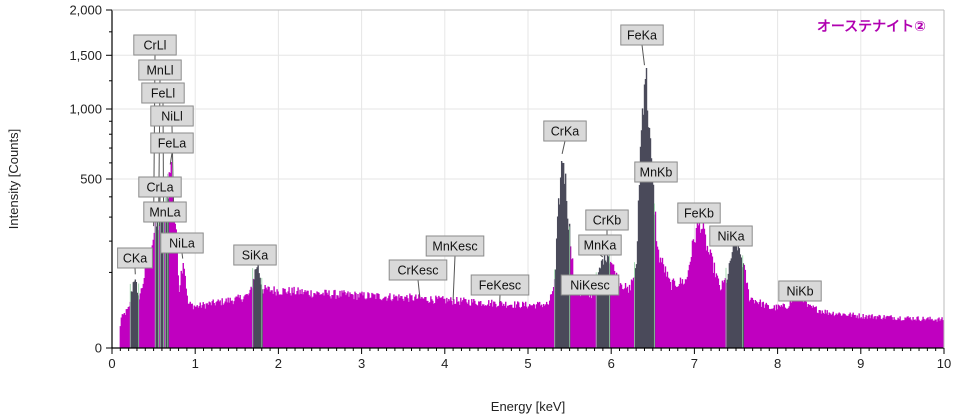 The image size is (960, 420). What do you see at coordinates (85, 55) in the screenshot?
I see `y-tick-label: 1,500` at bounding box center [85, 55].